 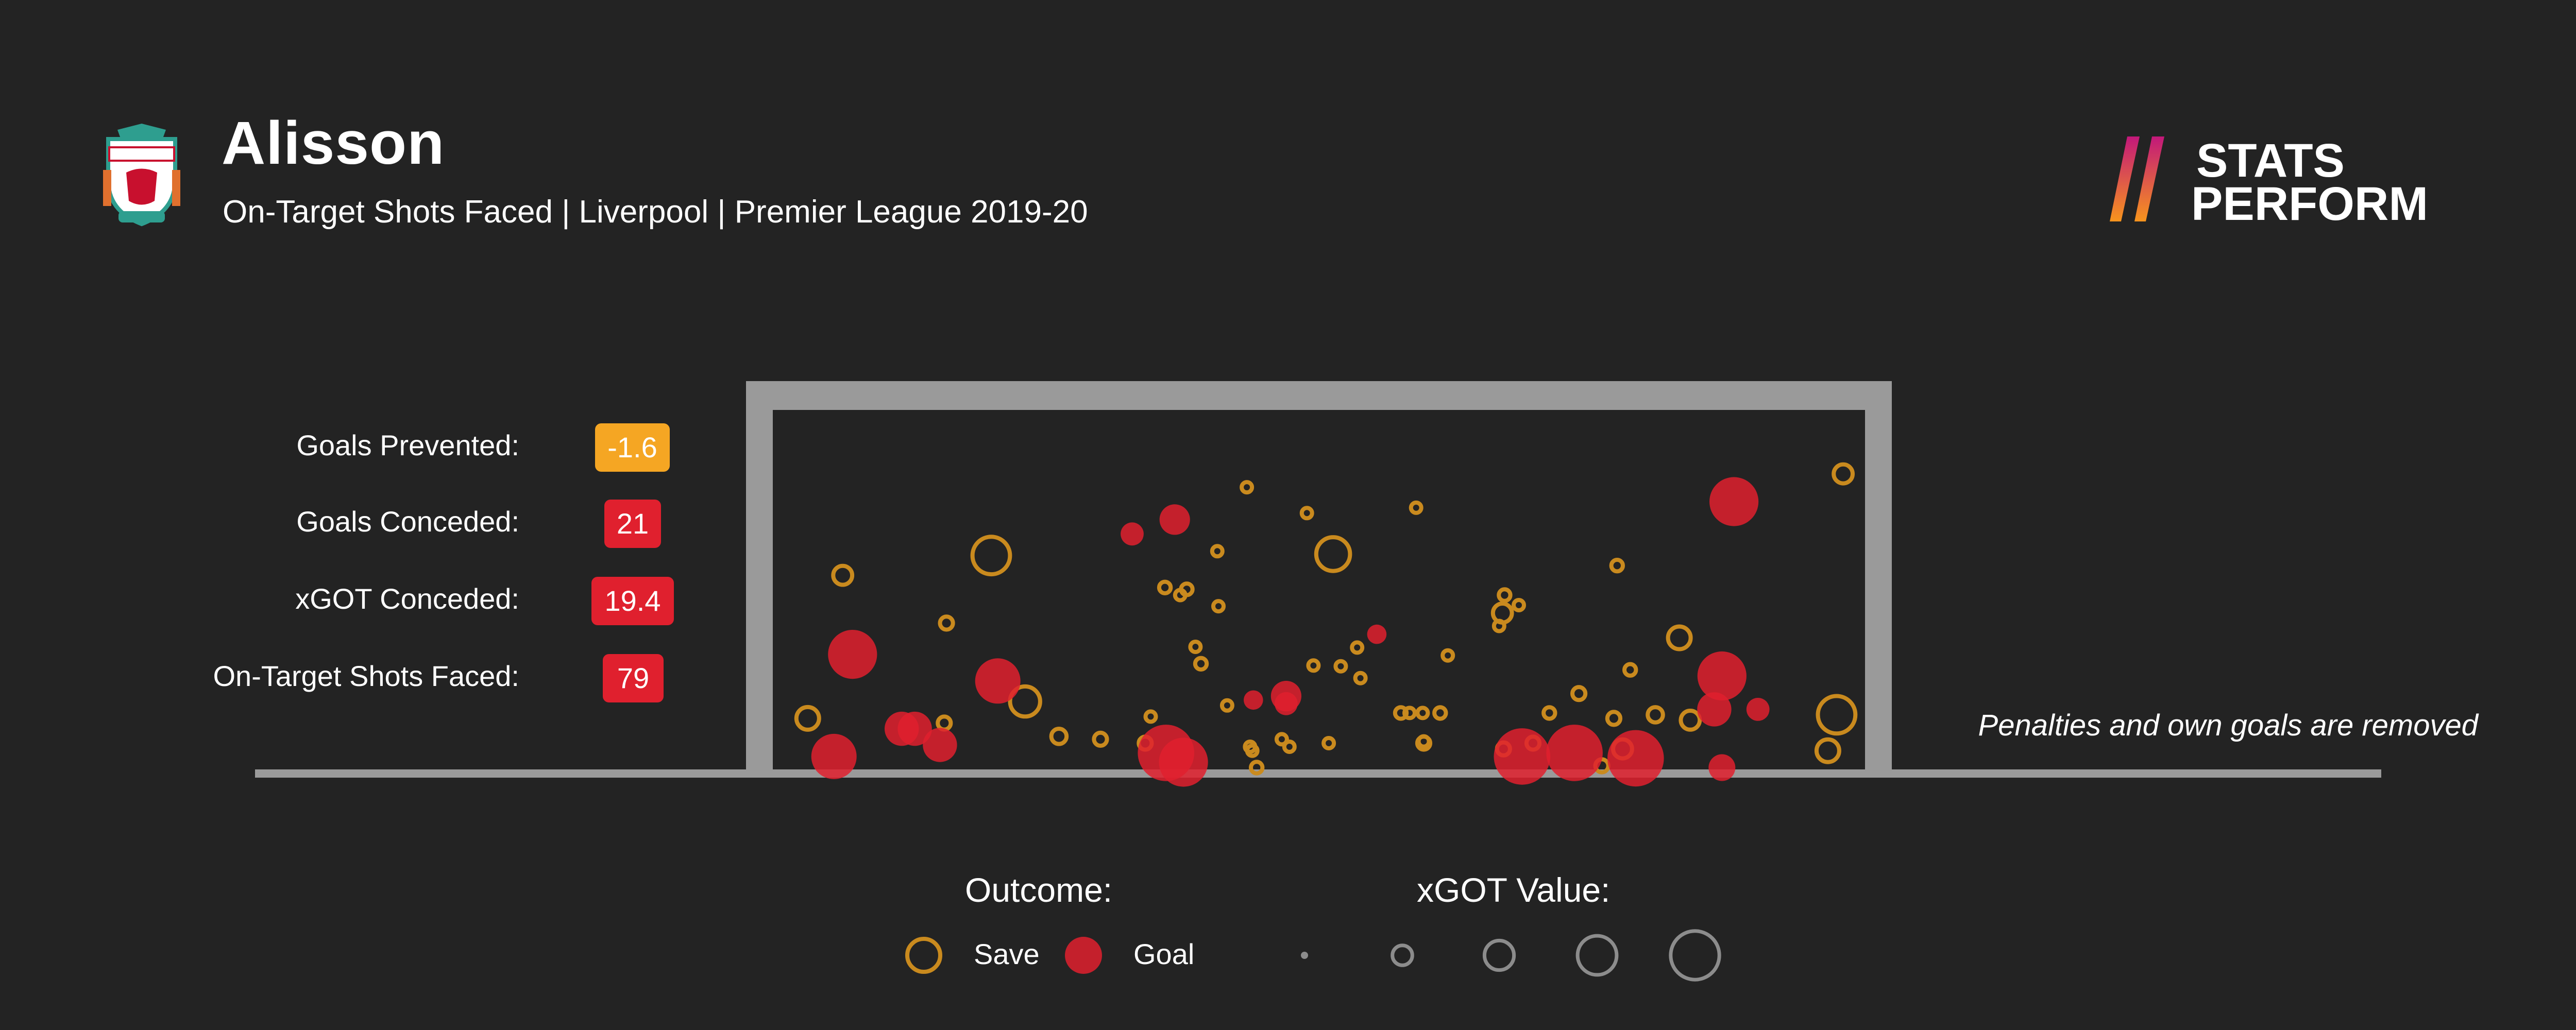 I want to click on goal-crossbar, so click(x=1319, y=395).